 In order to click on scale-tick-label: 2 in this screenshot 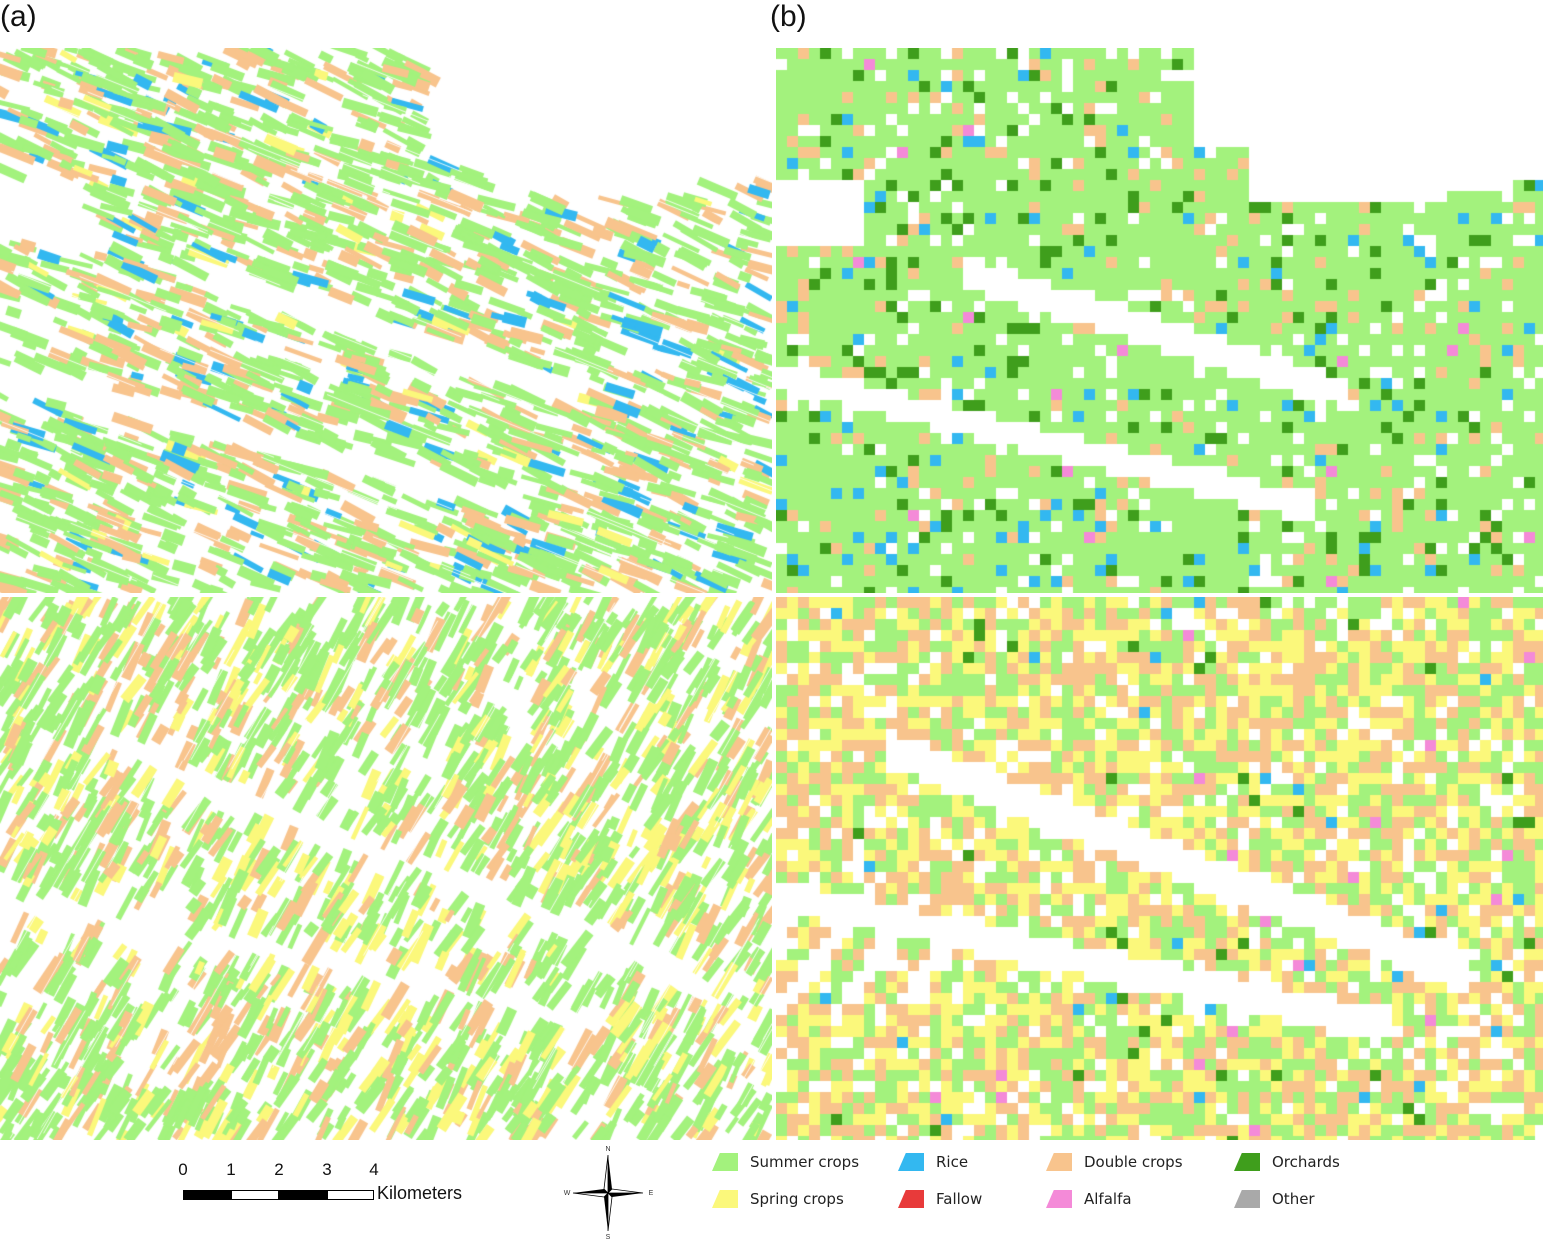, I will do `click(279, 1169)`.